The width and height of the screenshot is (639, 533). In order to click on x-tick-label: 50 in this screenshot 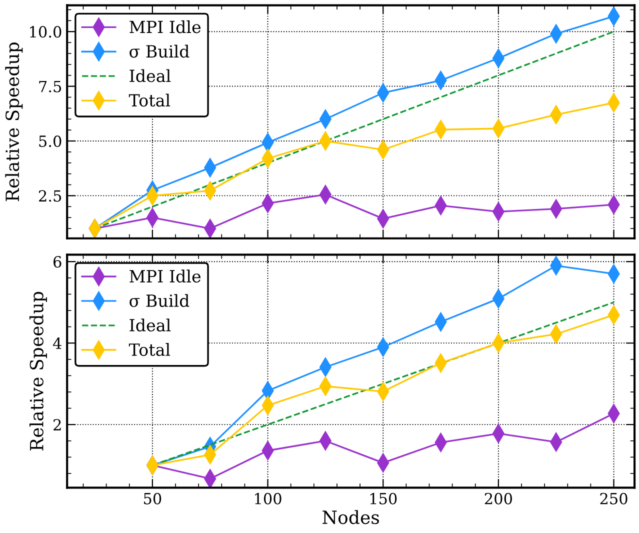, I will do `click(153, 498)`.